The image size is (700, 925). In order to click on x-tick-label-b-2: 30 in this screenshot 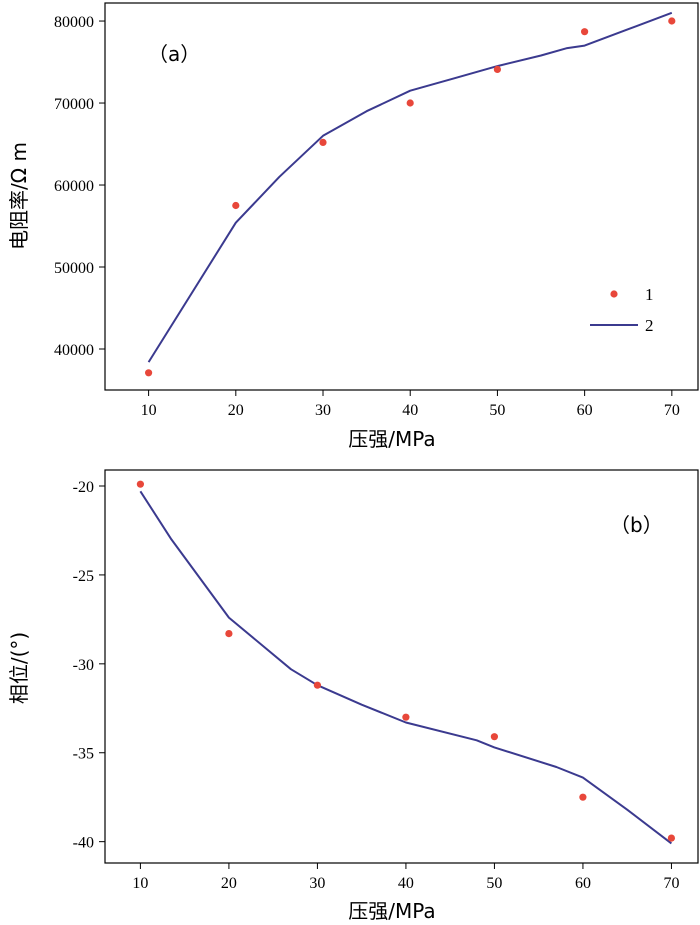, I will do `click(317, 883)`.